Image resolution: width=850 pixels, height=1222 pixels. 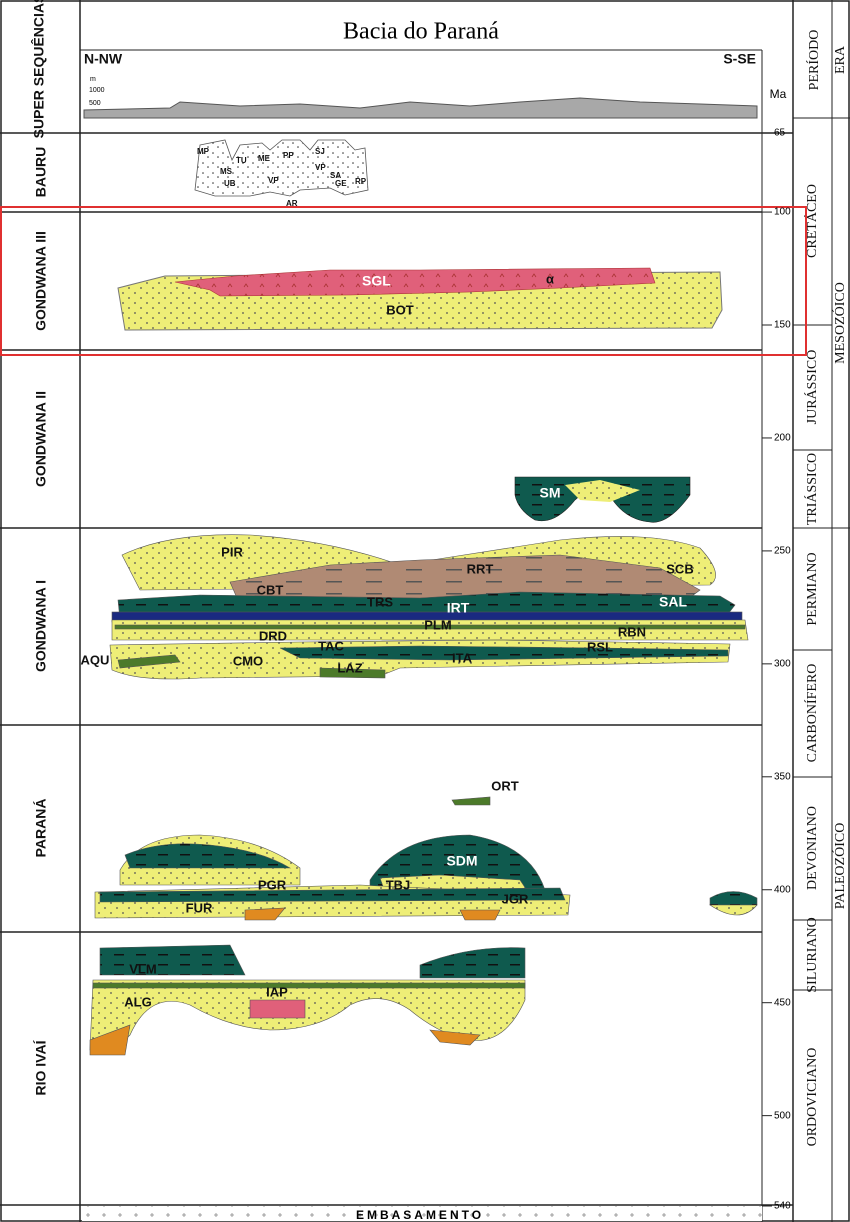 What do you see at coordinates (398, 884) in the screenshot?
I see `formation: TBJ` at bounding box center [398, 884].